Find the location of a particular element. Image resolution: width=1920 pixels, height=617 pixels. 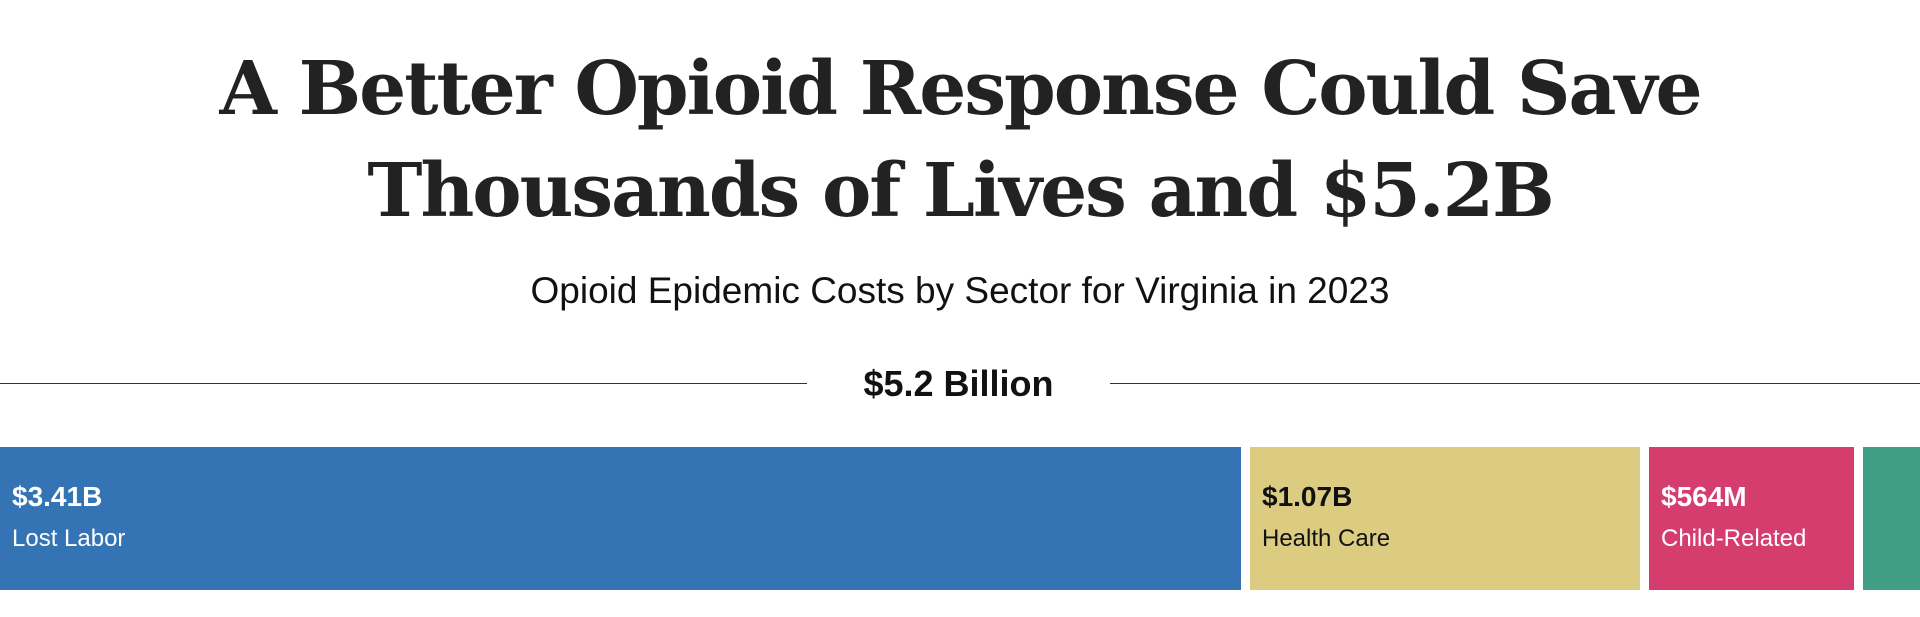

total-rule-right is located at coordinates (1515, 383).